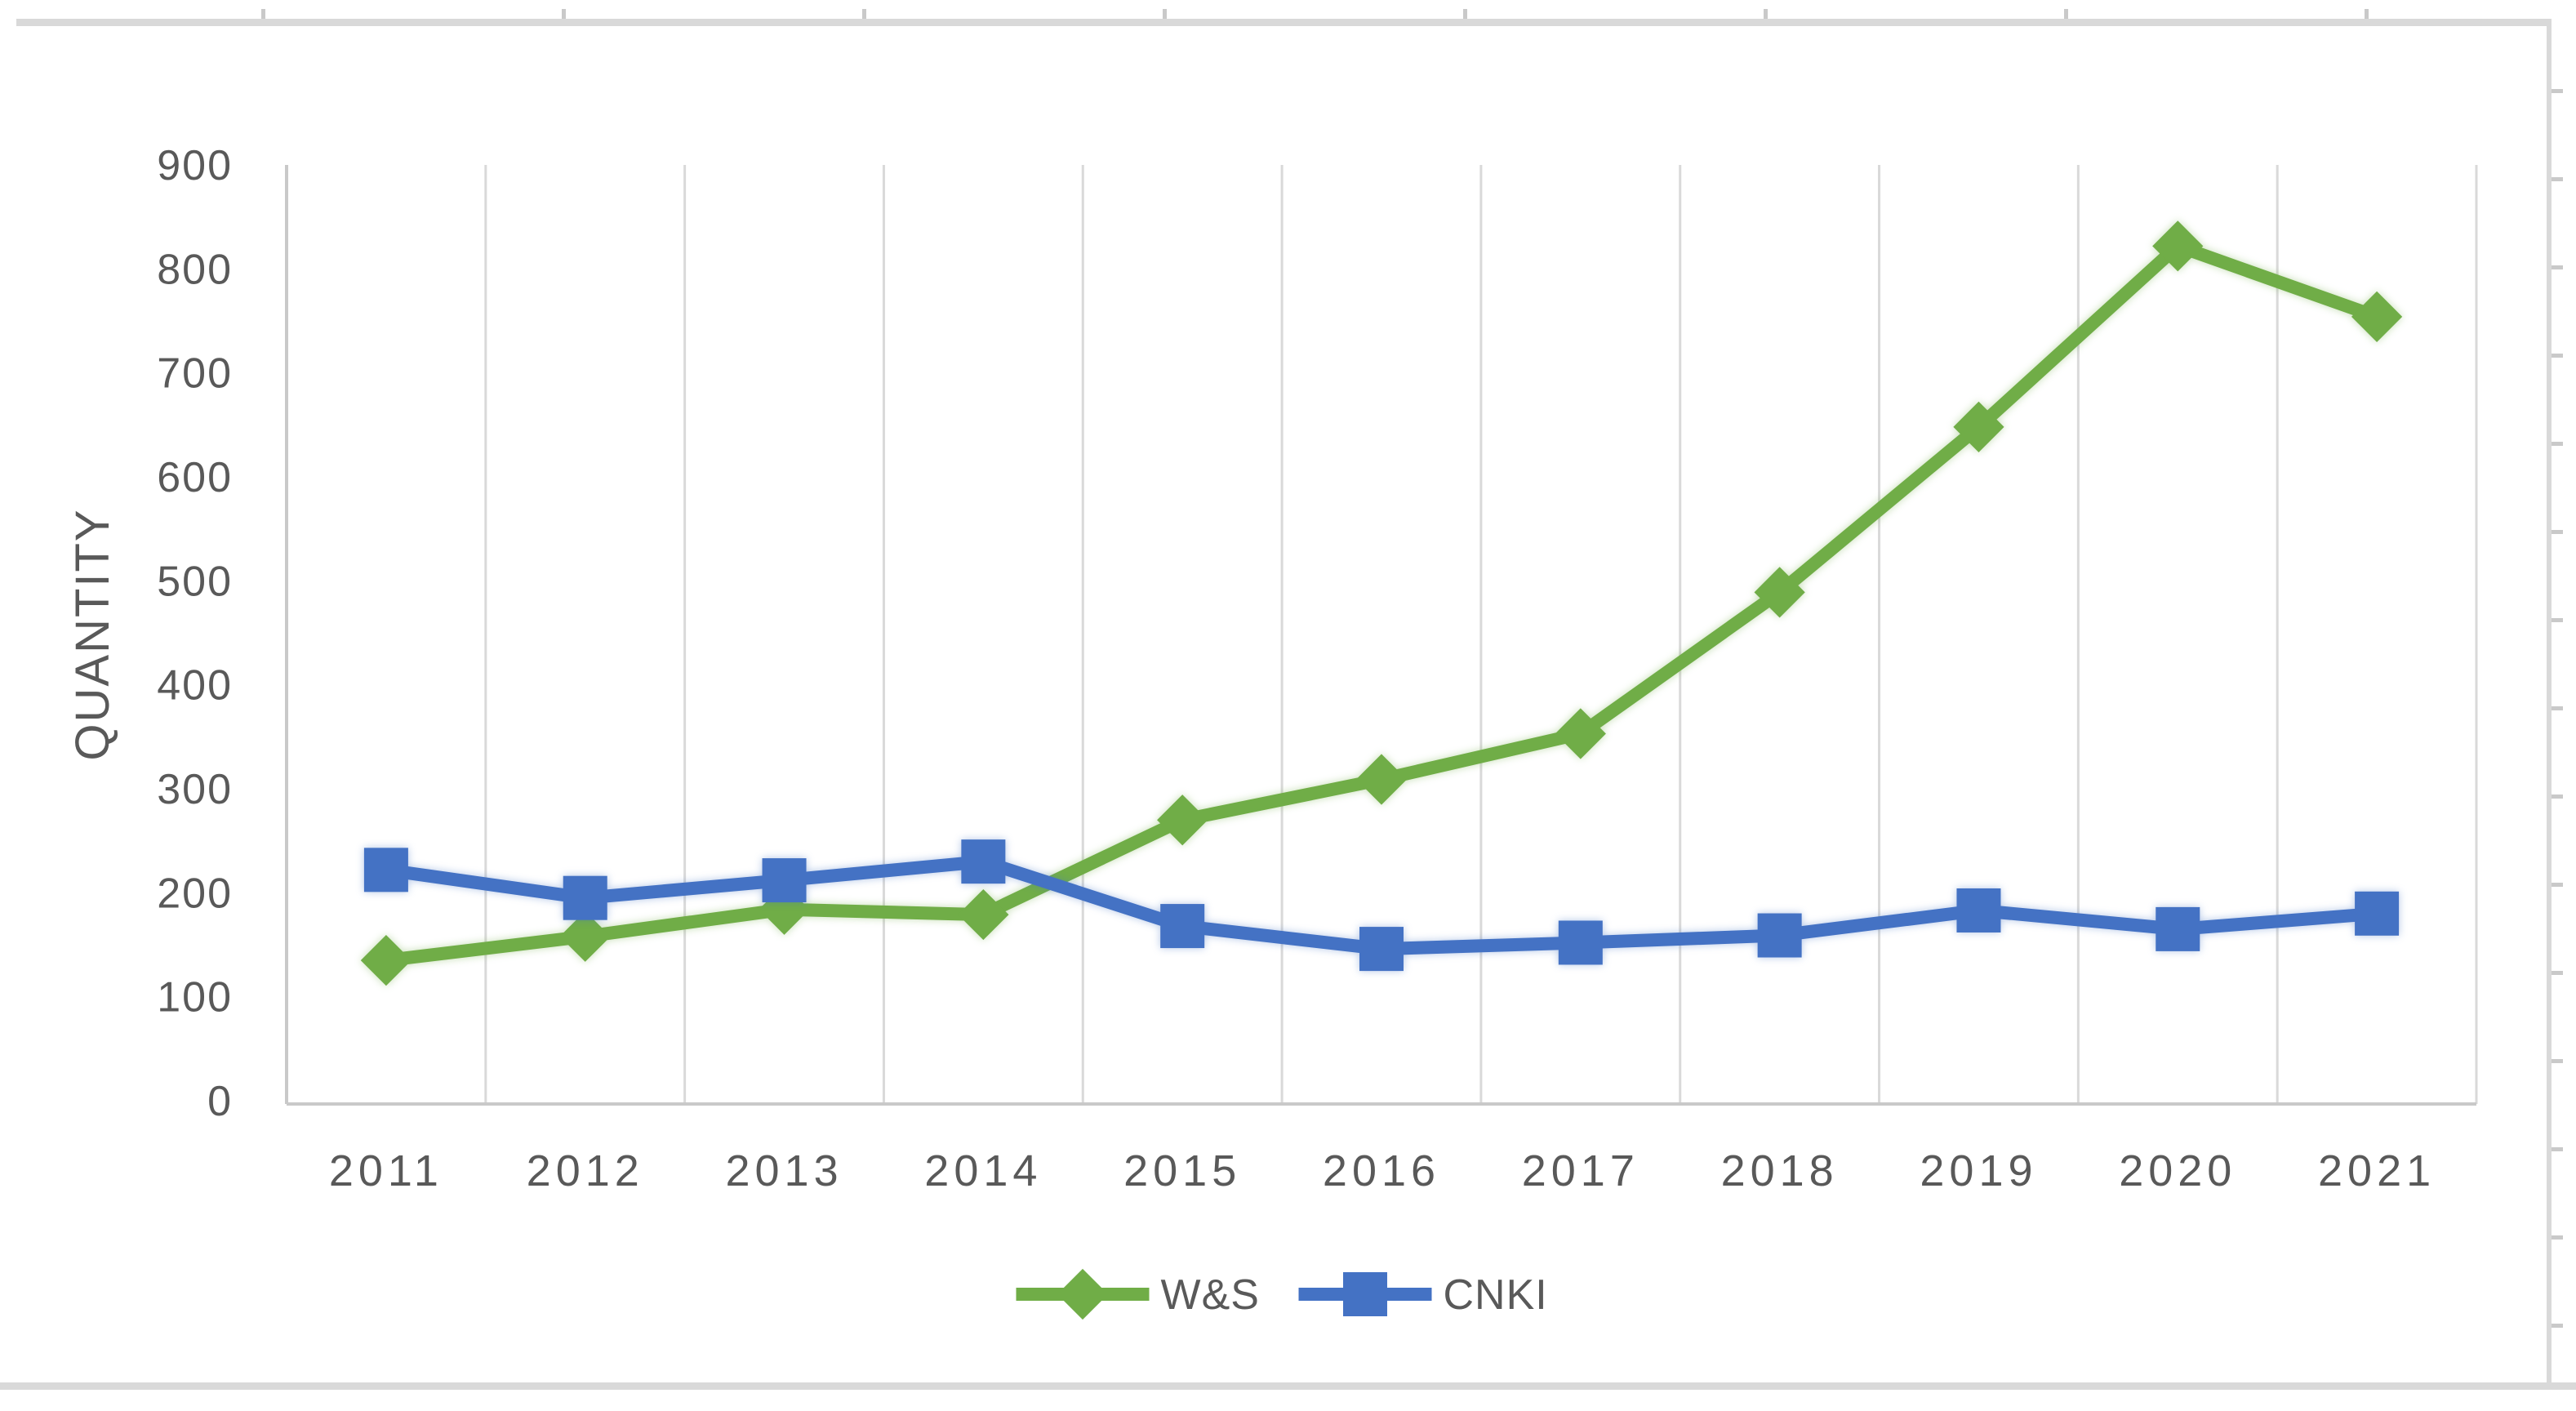 This screenshot has height=1411, width=2576. Describe the element at coordinates (195, 374) in the screenshot. I see `y-tick-label: 700` at that location.